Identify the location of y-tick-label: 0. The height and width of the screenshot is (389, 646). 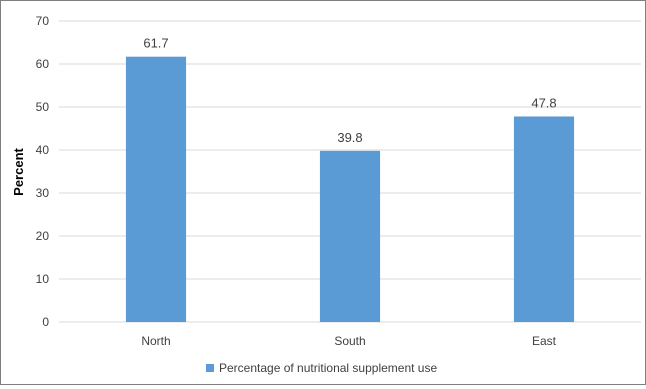
(45, 322).